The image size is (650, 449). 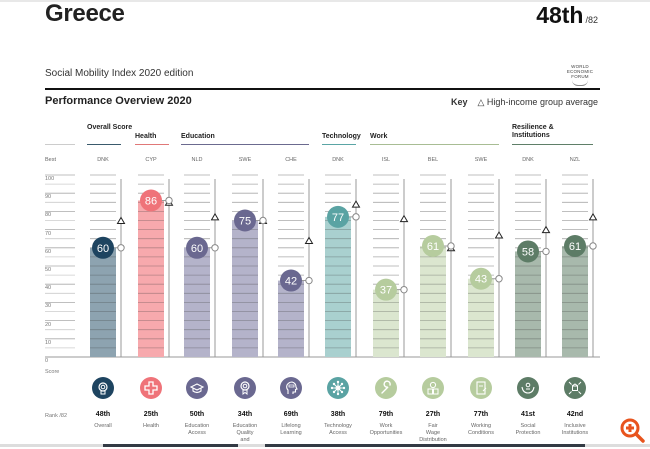 I want to click on y-tick-label: 90, so click(x=48, y=197).